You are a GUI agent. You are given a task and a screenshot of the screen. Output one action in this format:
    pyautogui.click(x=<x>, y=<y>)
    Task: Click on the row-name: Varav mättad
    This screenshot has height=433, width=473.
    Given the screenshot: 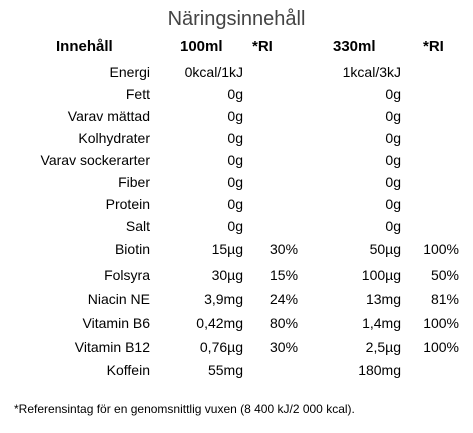 What is the action you would take?
    pyautogui.click(x=108, y=116)
    